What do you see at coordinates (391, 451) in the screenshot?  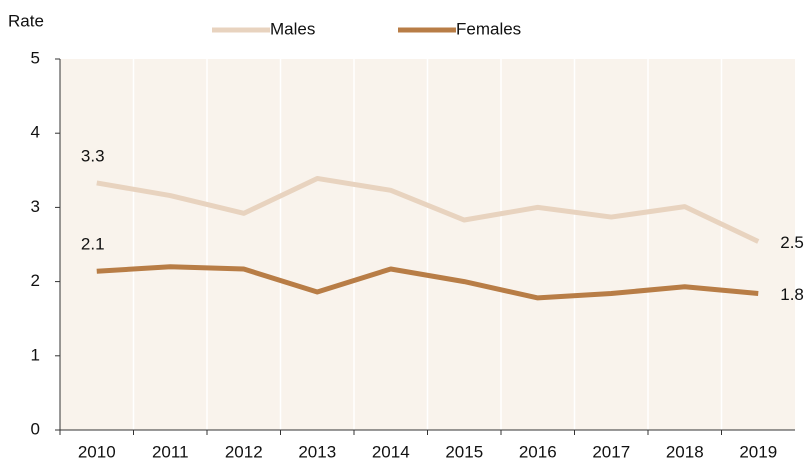 I see `x-tick-label: 2014` at bounding box center [391, 451].